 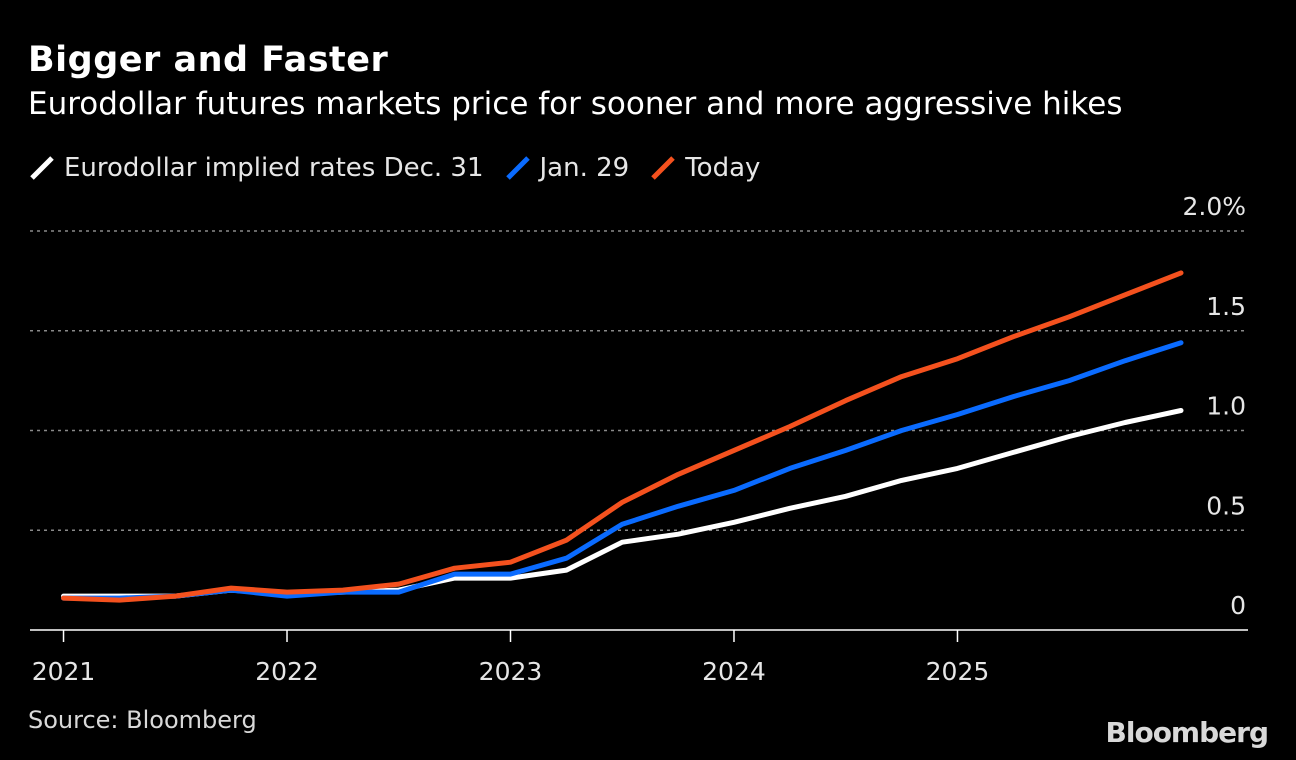 I want to click on x-tick-label-3: 2024, so click(x=734, y=671).